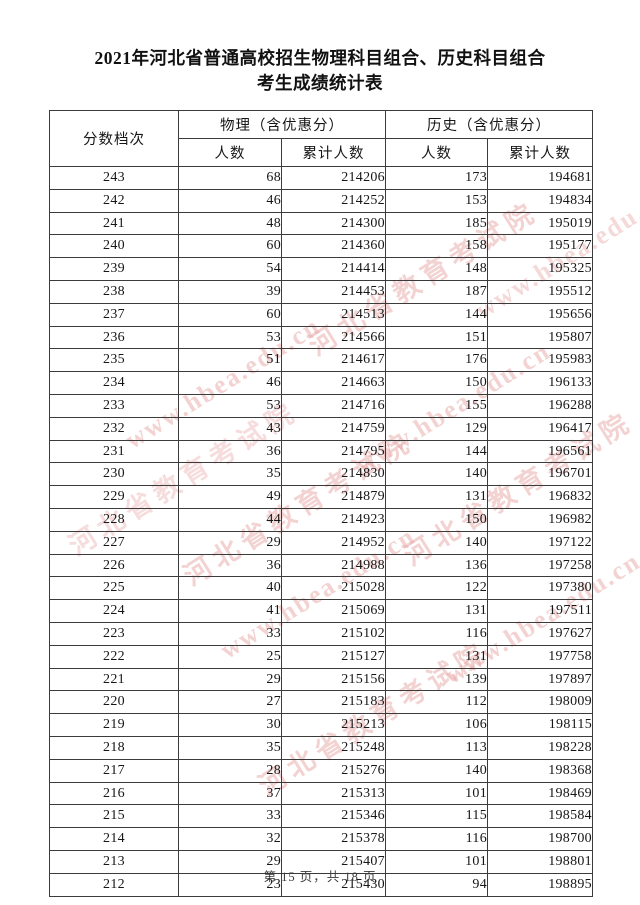 The image size is (640, 905). Describe the element at coordinates (540, 588) in the screenshot. I see `cell-history-cumulative: 197380` at that location.